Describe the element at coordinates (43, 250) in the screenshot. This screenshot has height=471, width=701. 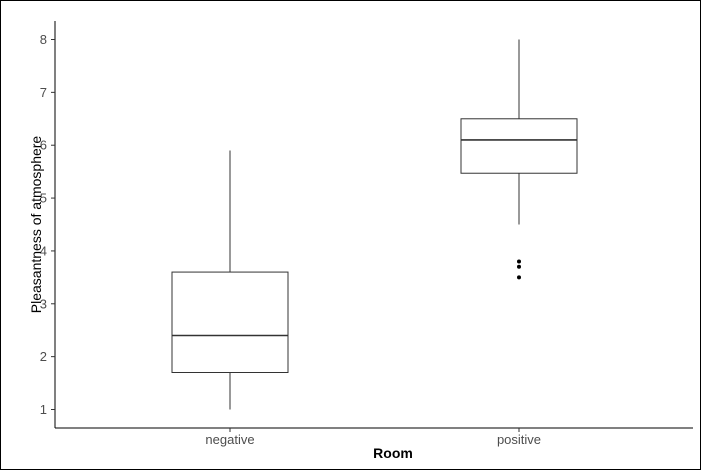
I see `y-tick-label: 4` at that location.